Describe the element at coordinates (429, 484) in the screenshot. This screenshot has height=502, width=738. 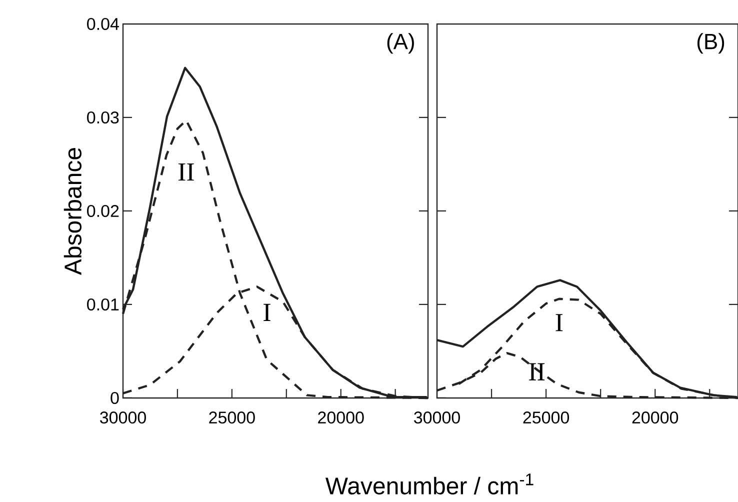
I see `x-axis-title: Wavenumber / cm$^{-1}$` at that location.